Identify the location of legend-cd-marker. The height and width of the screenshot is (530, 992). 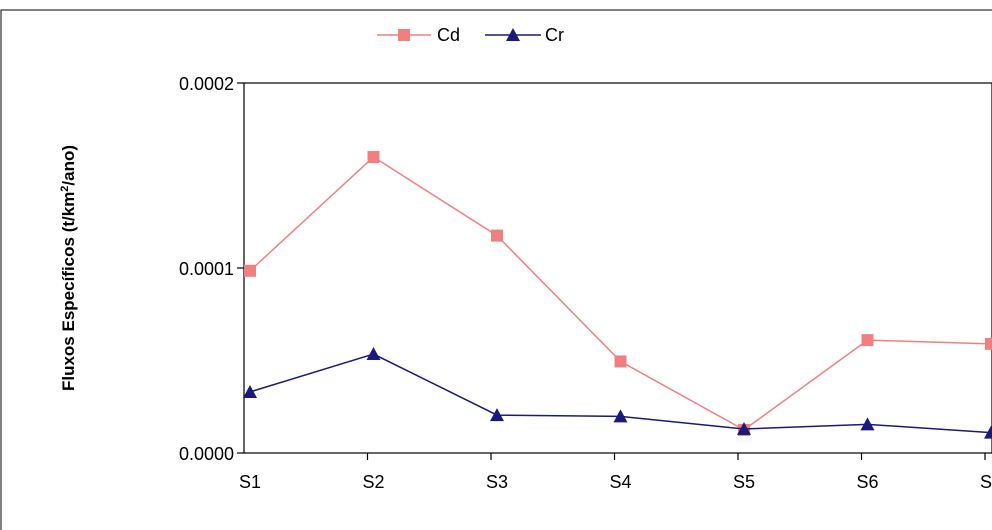
(404, 35).